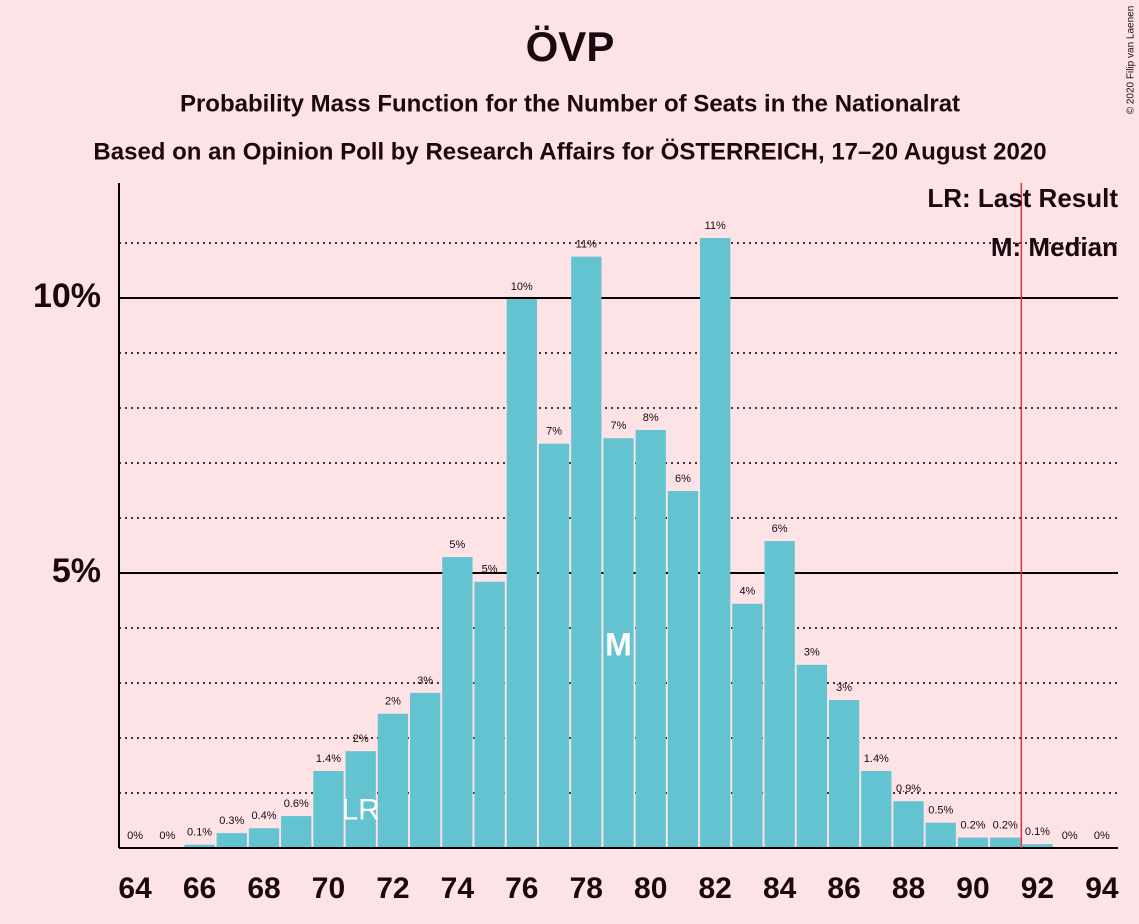 The height and width of the screenshot is (924, 1139). I want to click on median-marker: M, so click(618, 644).